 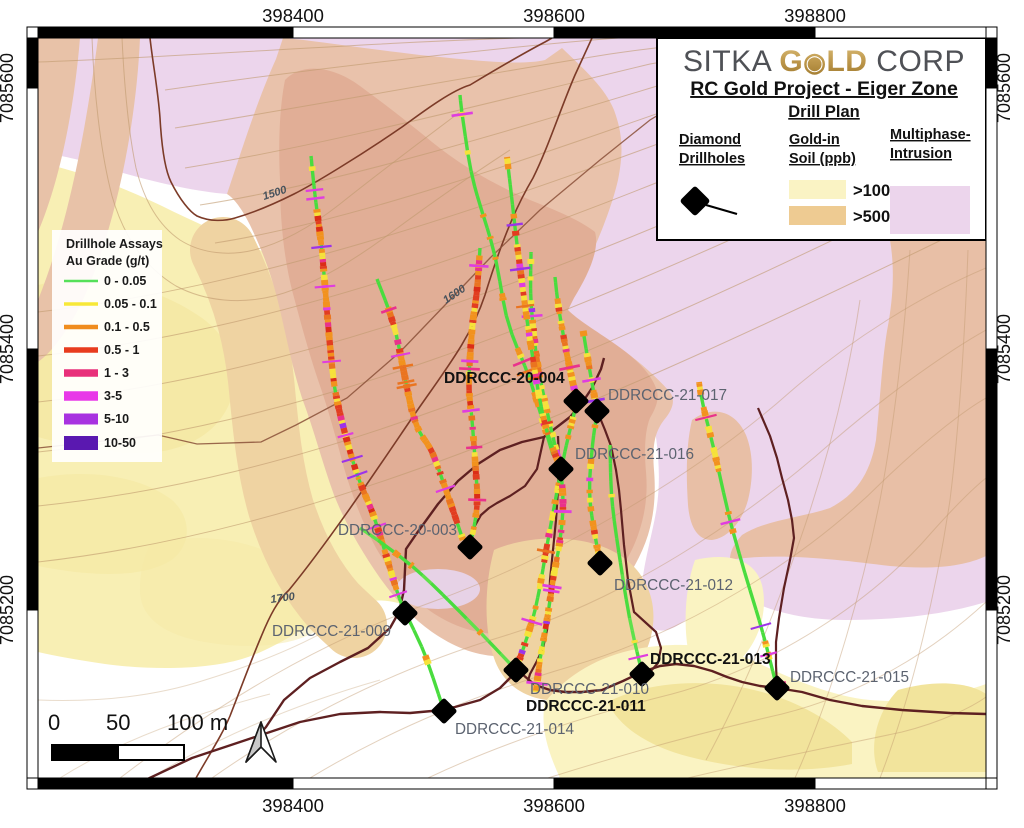 What do you see at coordinates (127, 327) in the screenshot?
I see `svg-text: 0.1 - 0.5` at bounding box center [127, 327].